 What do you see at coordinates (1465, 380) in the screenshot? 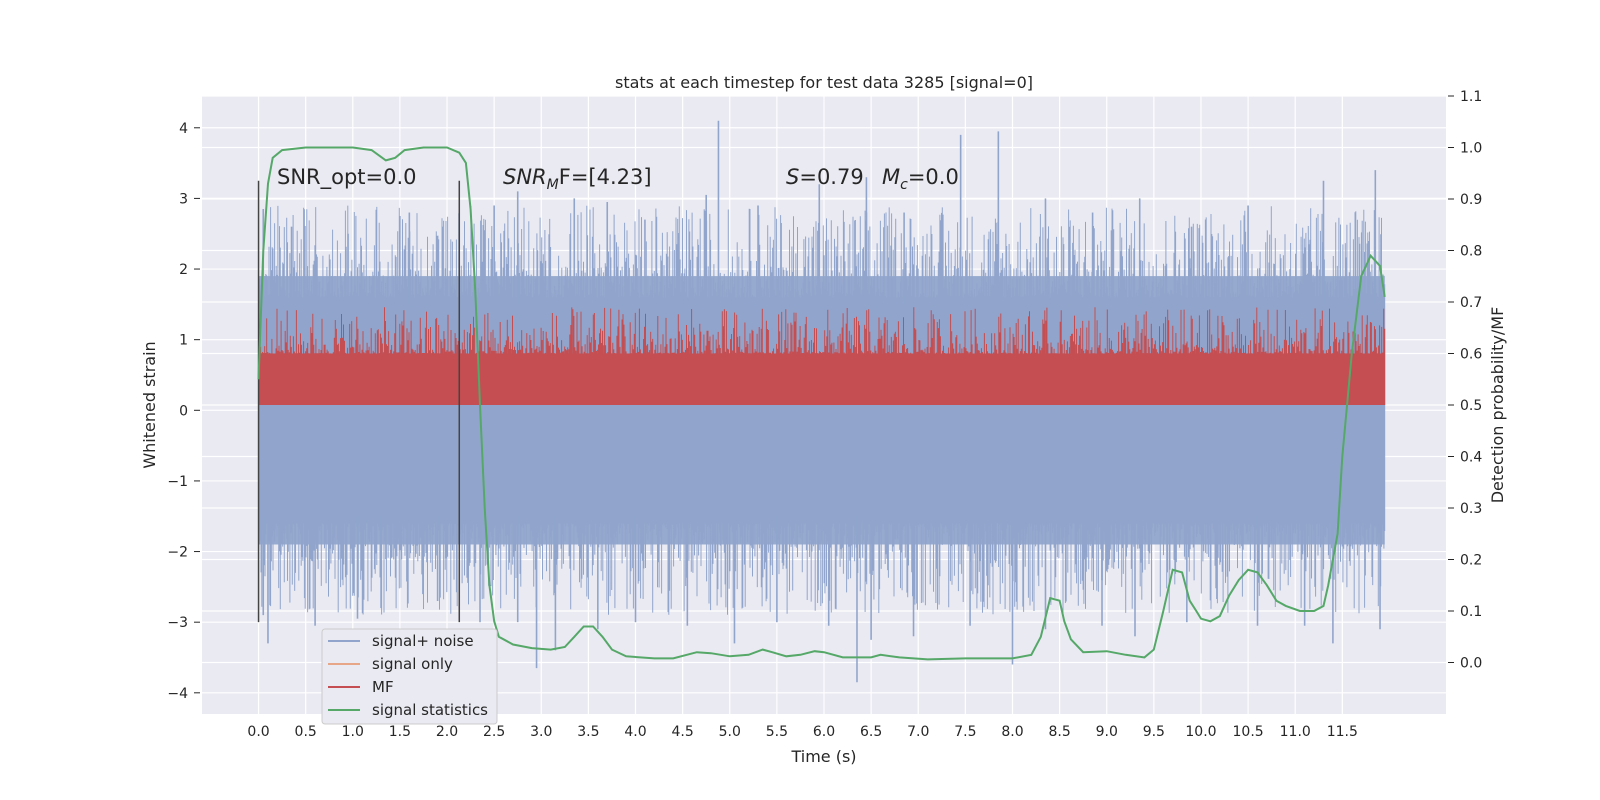
I see `y-right-axis-ticks: 0.0 0.1 0.2 0.3 0.4 0.5 0.6 0.7 0.8 0.9 1.0 1.1` at bounding box center [1465, 380].